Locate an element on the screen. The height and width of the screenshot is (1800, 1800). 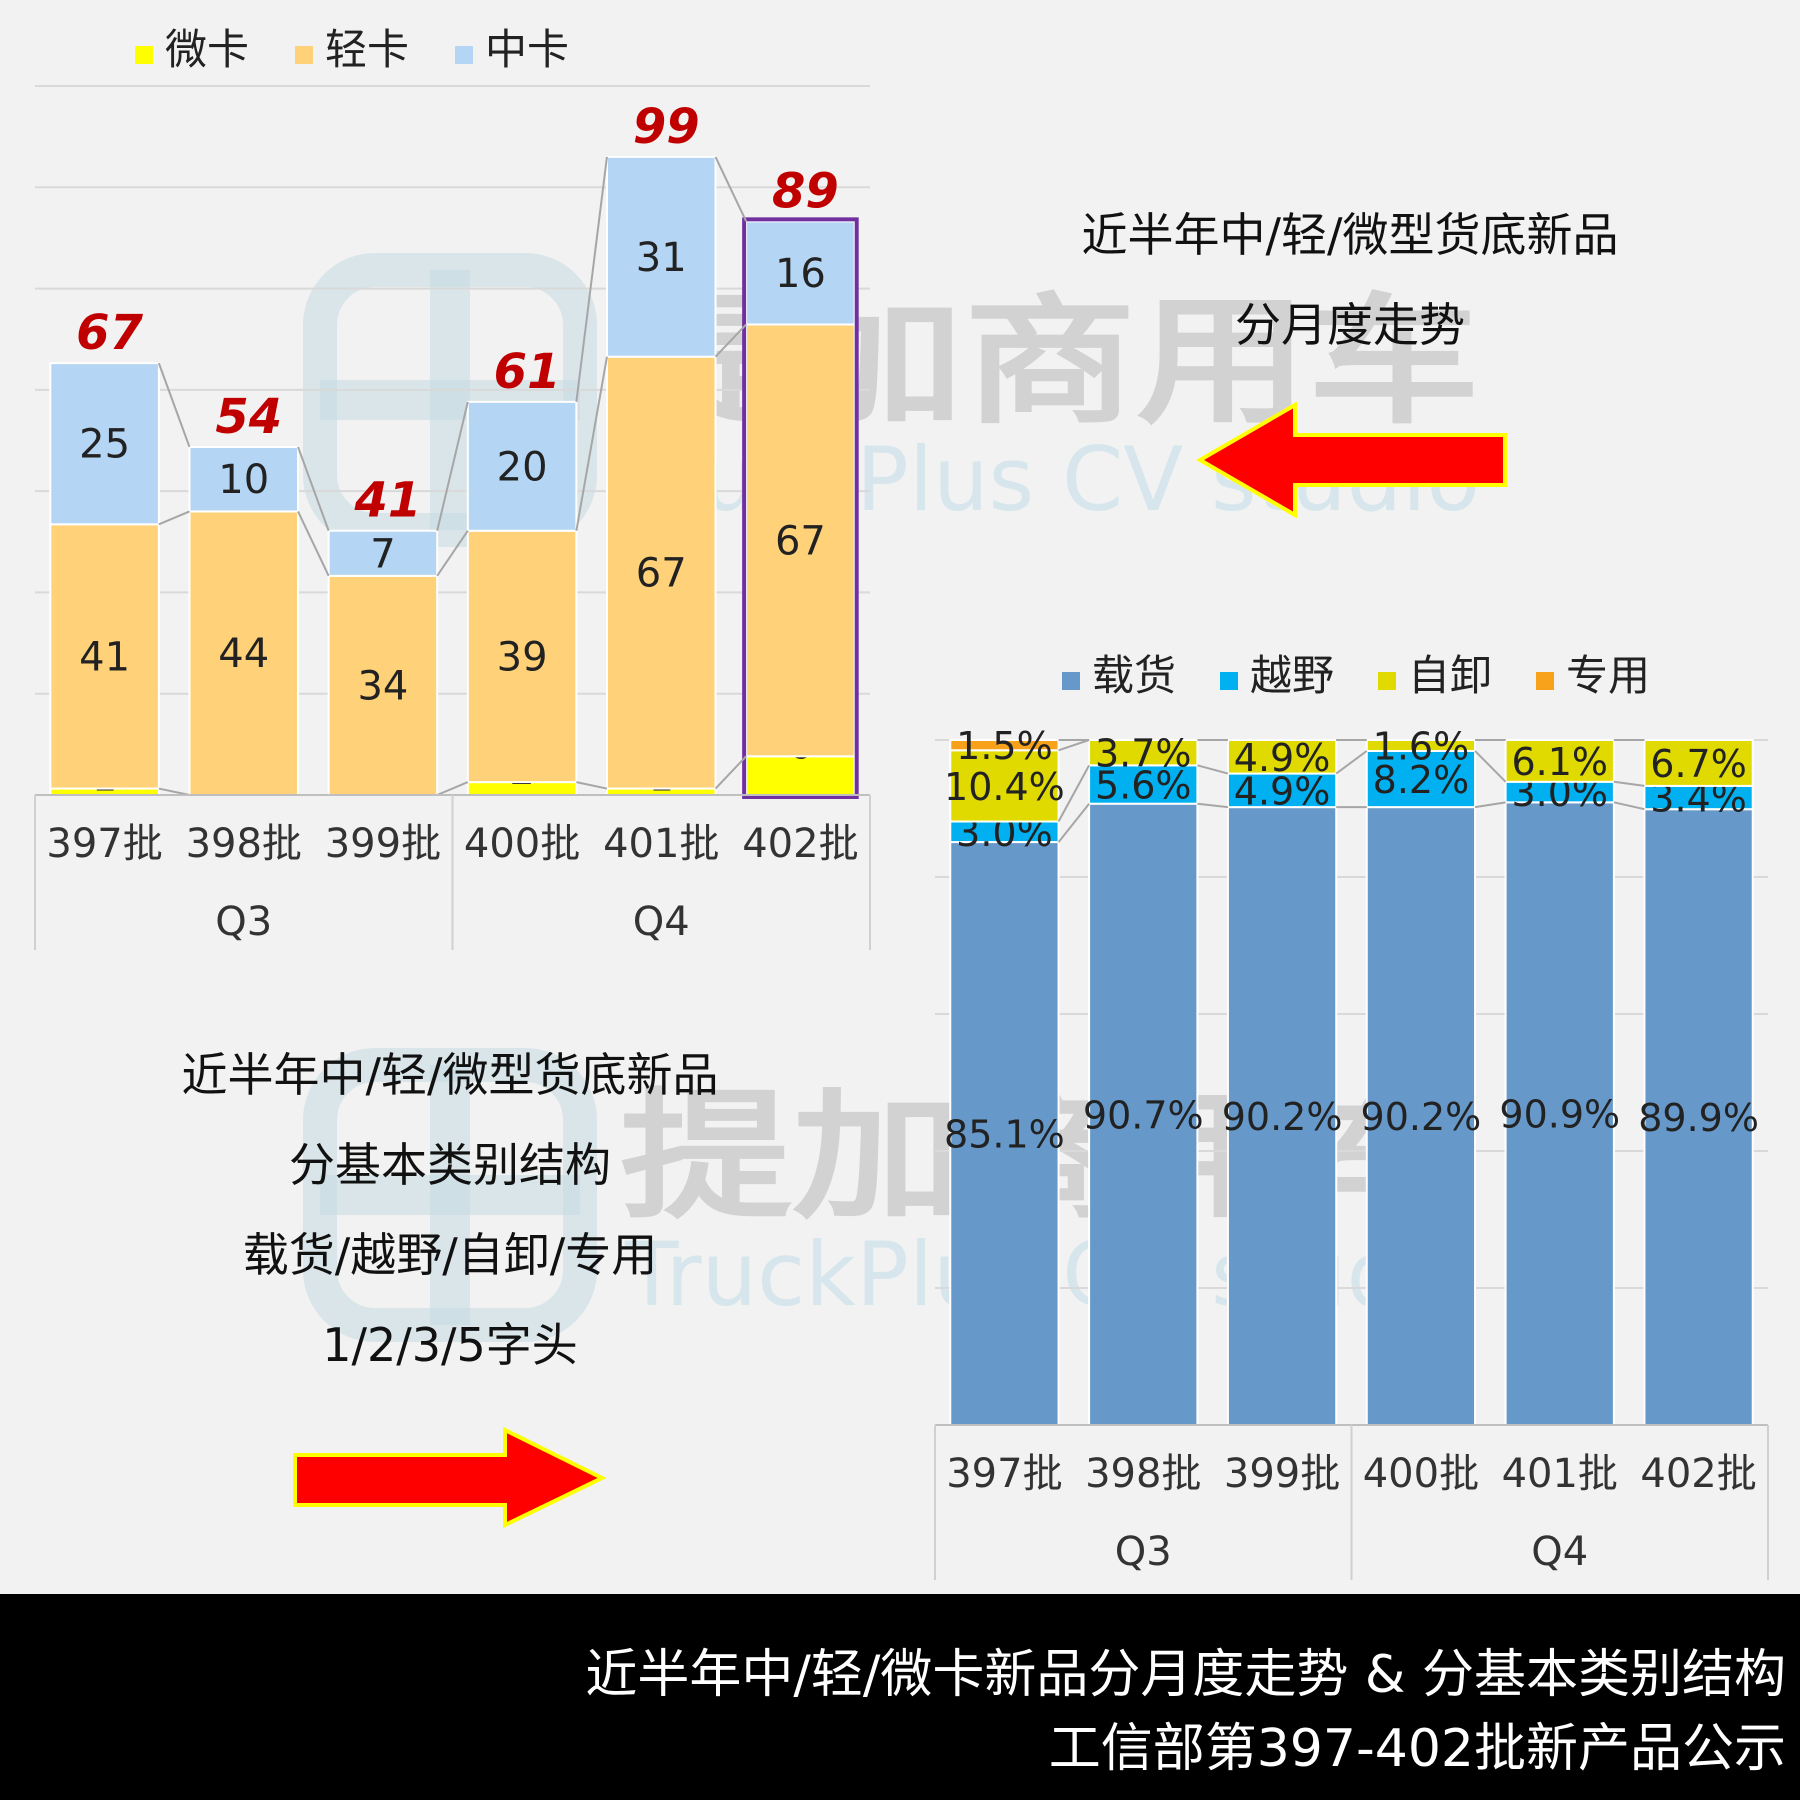
footer-title: 近半年中/轻/微卡新品分月度走势 & 分基本类别结构 is located at coordinates (1185, 1675).